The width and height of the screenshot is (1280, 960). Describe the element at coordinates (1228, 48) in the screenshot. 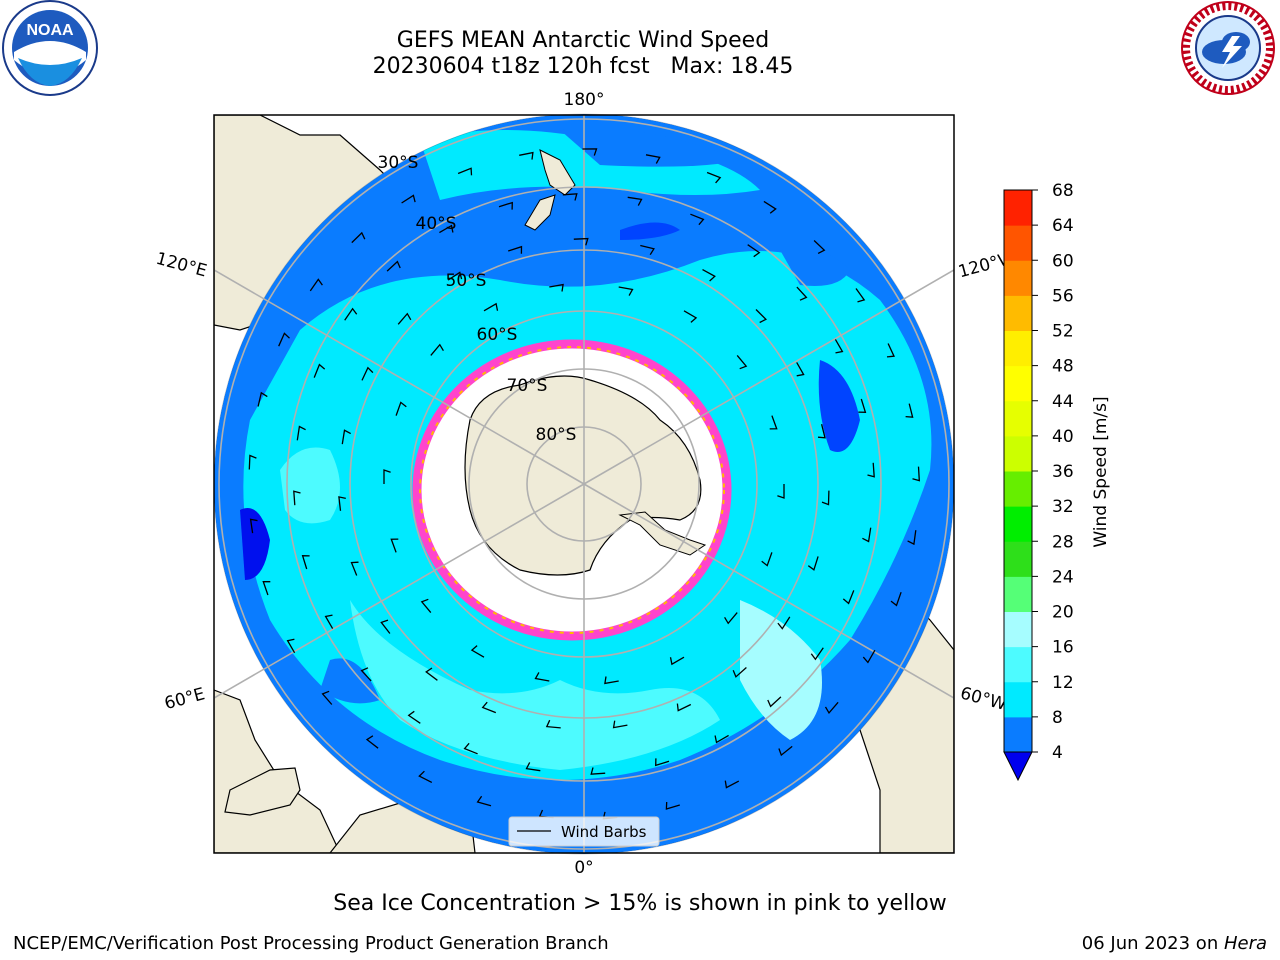

I see `national-weather-service-logo` at that location.